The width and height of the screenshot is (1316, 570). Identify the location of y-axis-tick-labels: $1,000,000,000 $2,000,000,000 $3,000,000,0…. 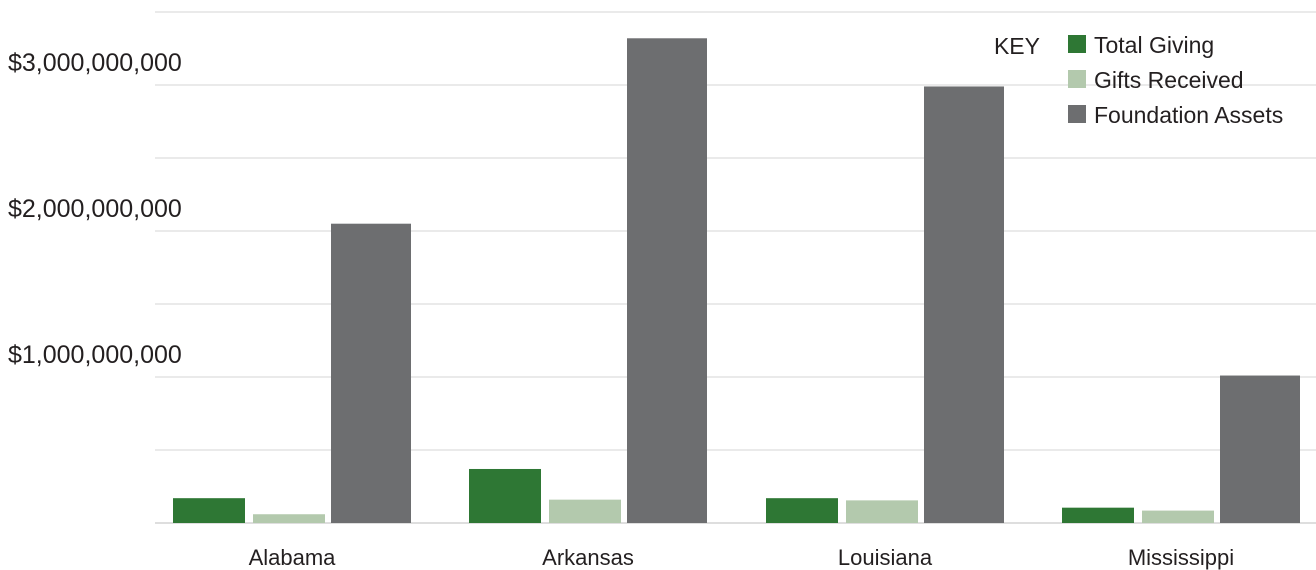
(95, 209).